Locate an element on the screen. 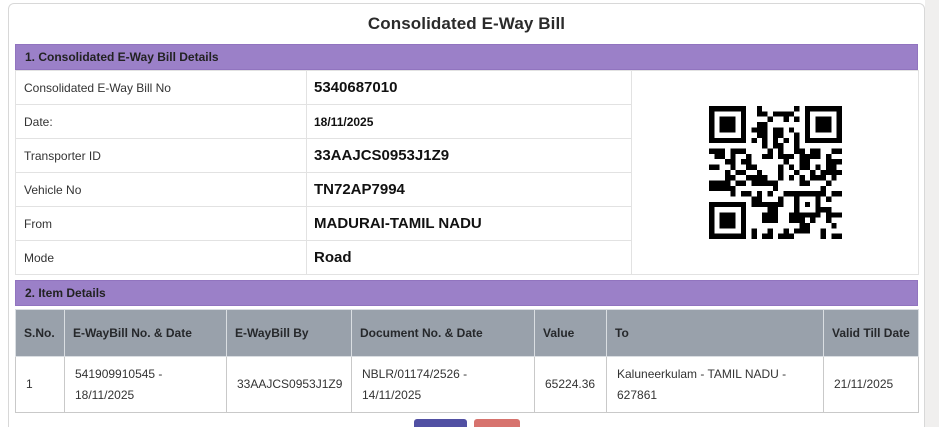 The image size is (939, 427). table-row: Vehicle No TN72AP7994 is located at coordinates (467, 189).